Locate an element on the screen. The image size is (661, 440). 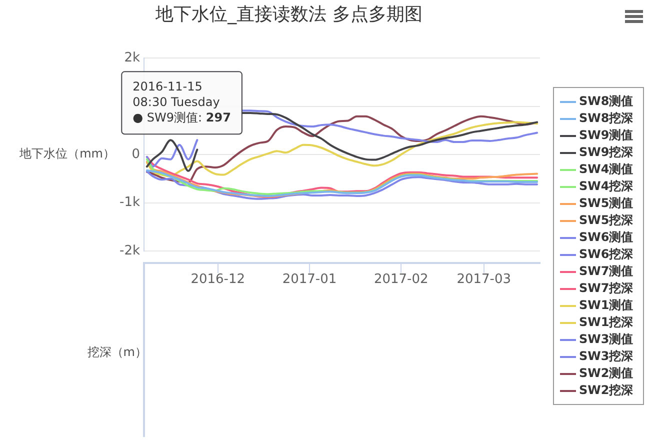
y-tick-label: -2k is located at coordinates (130, 250).